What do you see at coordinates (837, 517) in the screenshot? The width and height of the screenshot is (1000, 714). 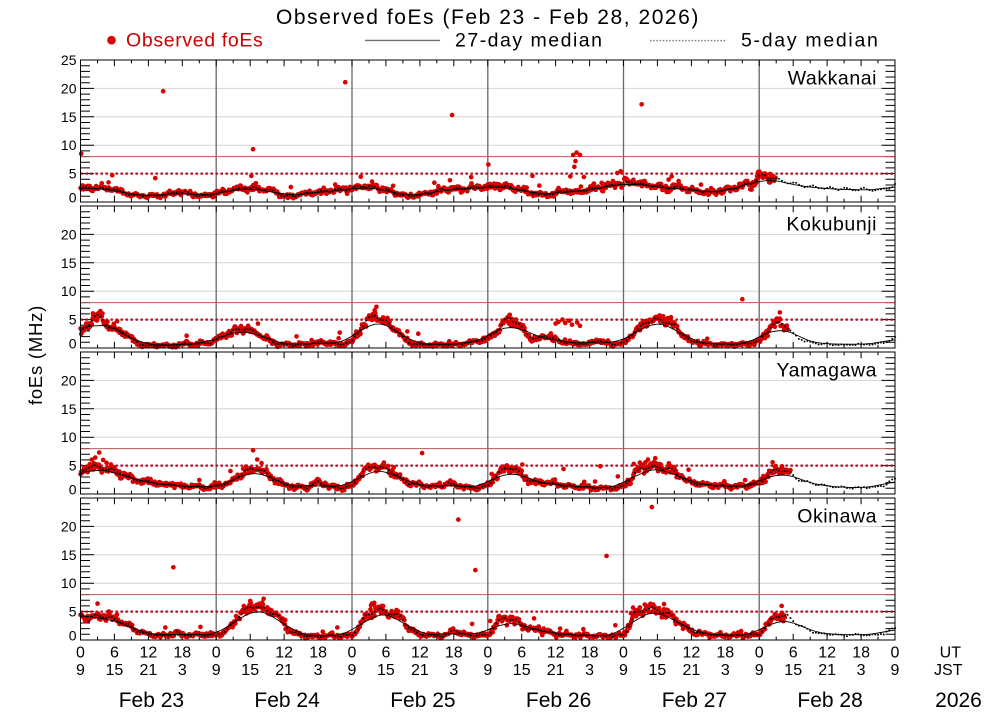 I see `svg-text: Okinawa` at bounding box center [837, 517].